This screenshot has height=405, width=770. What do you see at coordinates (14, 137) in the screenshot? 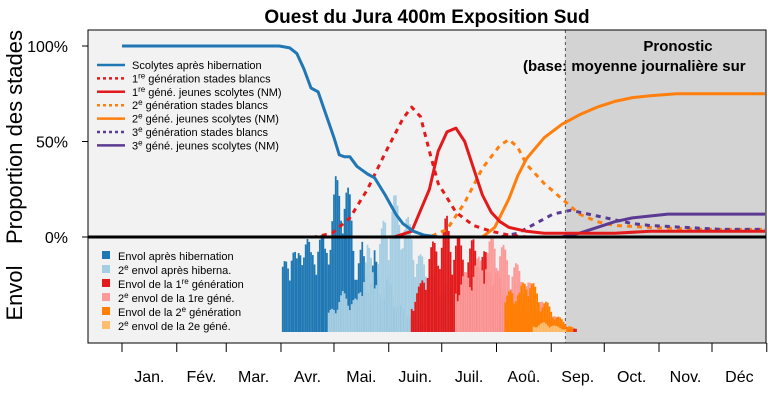
I see `y-axis-label-top: Proportion des stades` at bounding box center [14, 137].